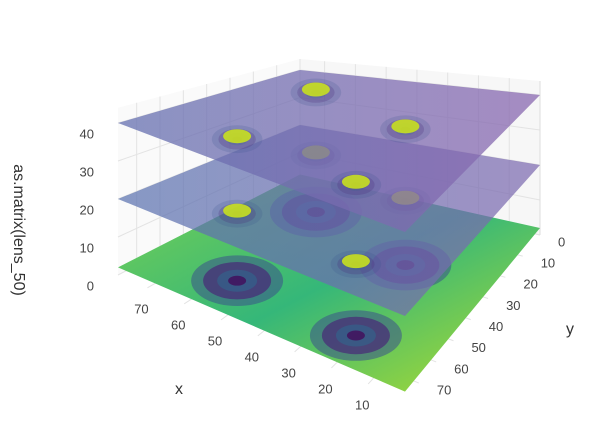 This screenshot has width=606, height=444. Describe the element at coordinates (530, 284) in the screenshot. I see `y-tick-label: 20` at that location.